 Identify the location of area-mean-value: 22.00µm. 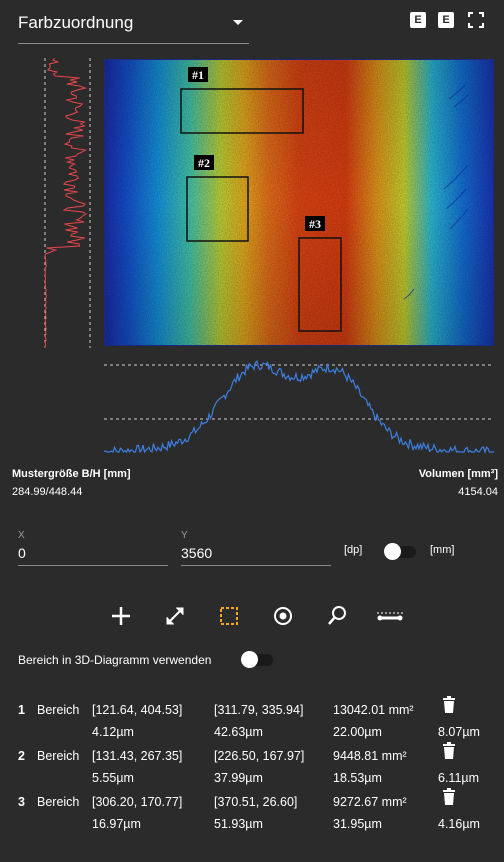
(357, 732).